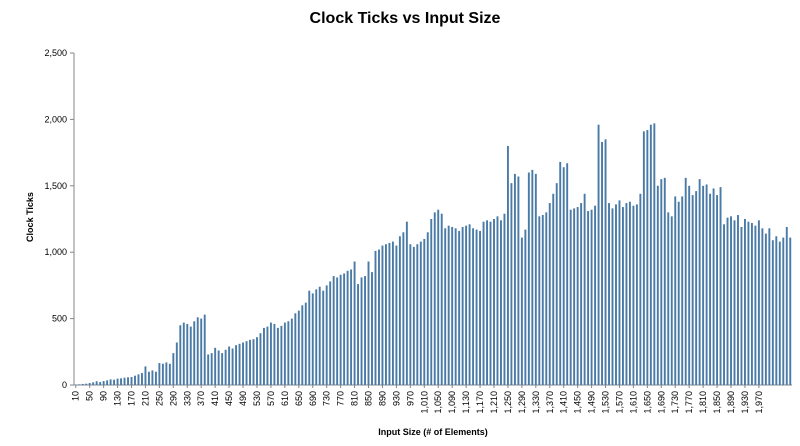  I want to click on x-tick-label: 1,530, so click(606, 402).